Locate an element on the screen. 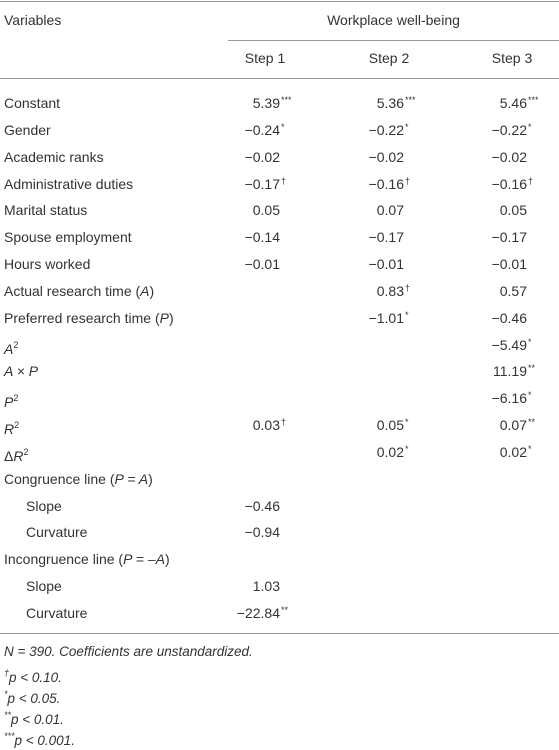 The image size is (559, 750). variables-header: Variables is located at coordinates (33, 20).